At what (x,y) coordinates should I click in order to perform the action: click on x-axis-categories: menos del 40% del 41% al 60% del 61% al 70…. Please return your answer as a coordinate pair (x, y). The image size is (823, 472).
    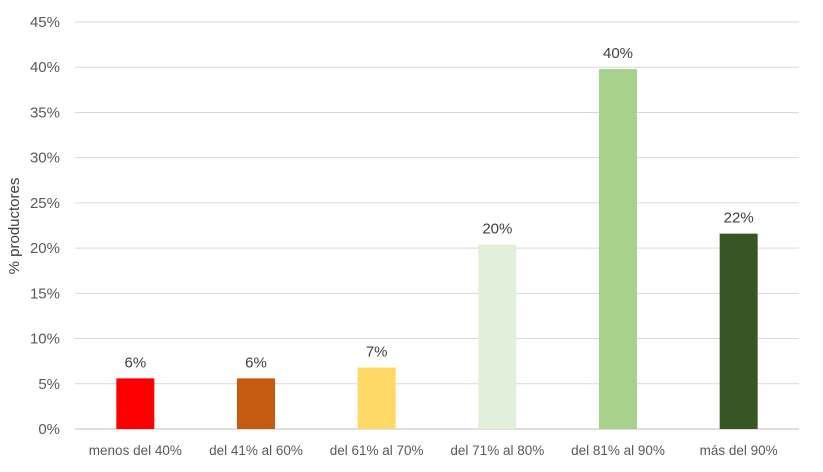
    Looking at the image, I should click on (433, 450).